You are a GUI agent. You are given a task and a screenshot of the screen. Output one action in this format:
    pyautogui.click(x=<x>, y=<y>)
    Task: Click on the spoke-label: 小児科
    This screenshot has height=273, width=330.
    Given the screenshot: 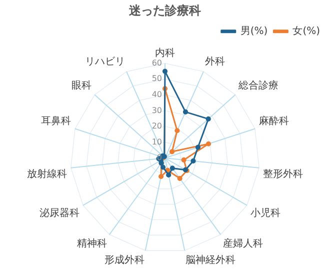 What is the action you would take?
    pyautogui.click(x=265, y=212)
    